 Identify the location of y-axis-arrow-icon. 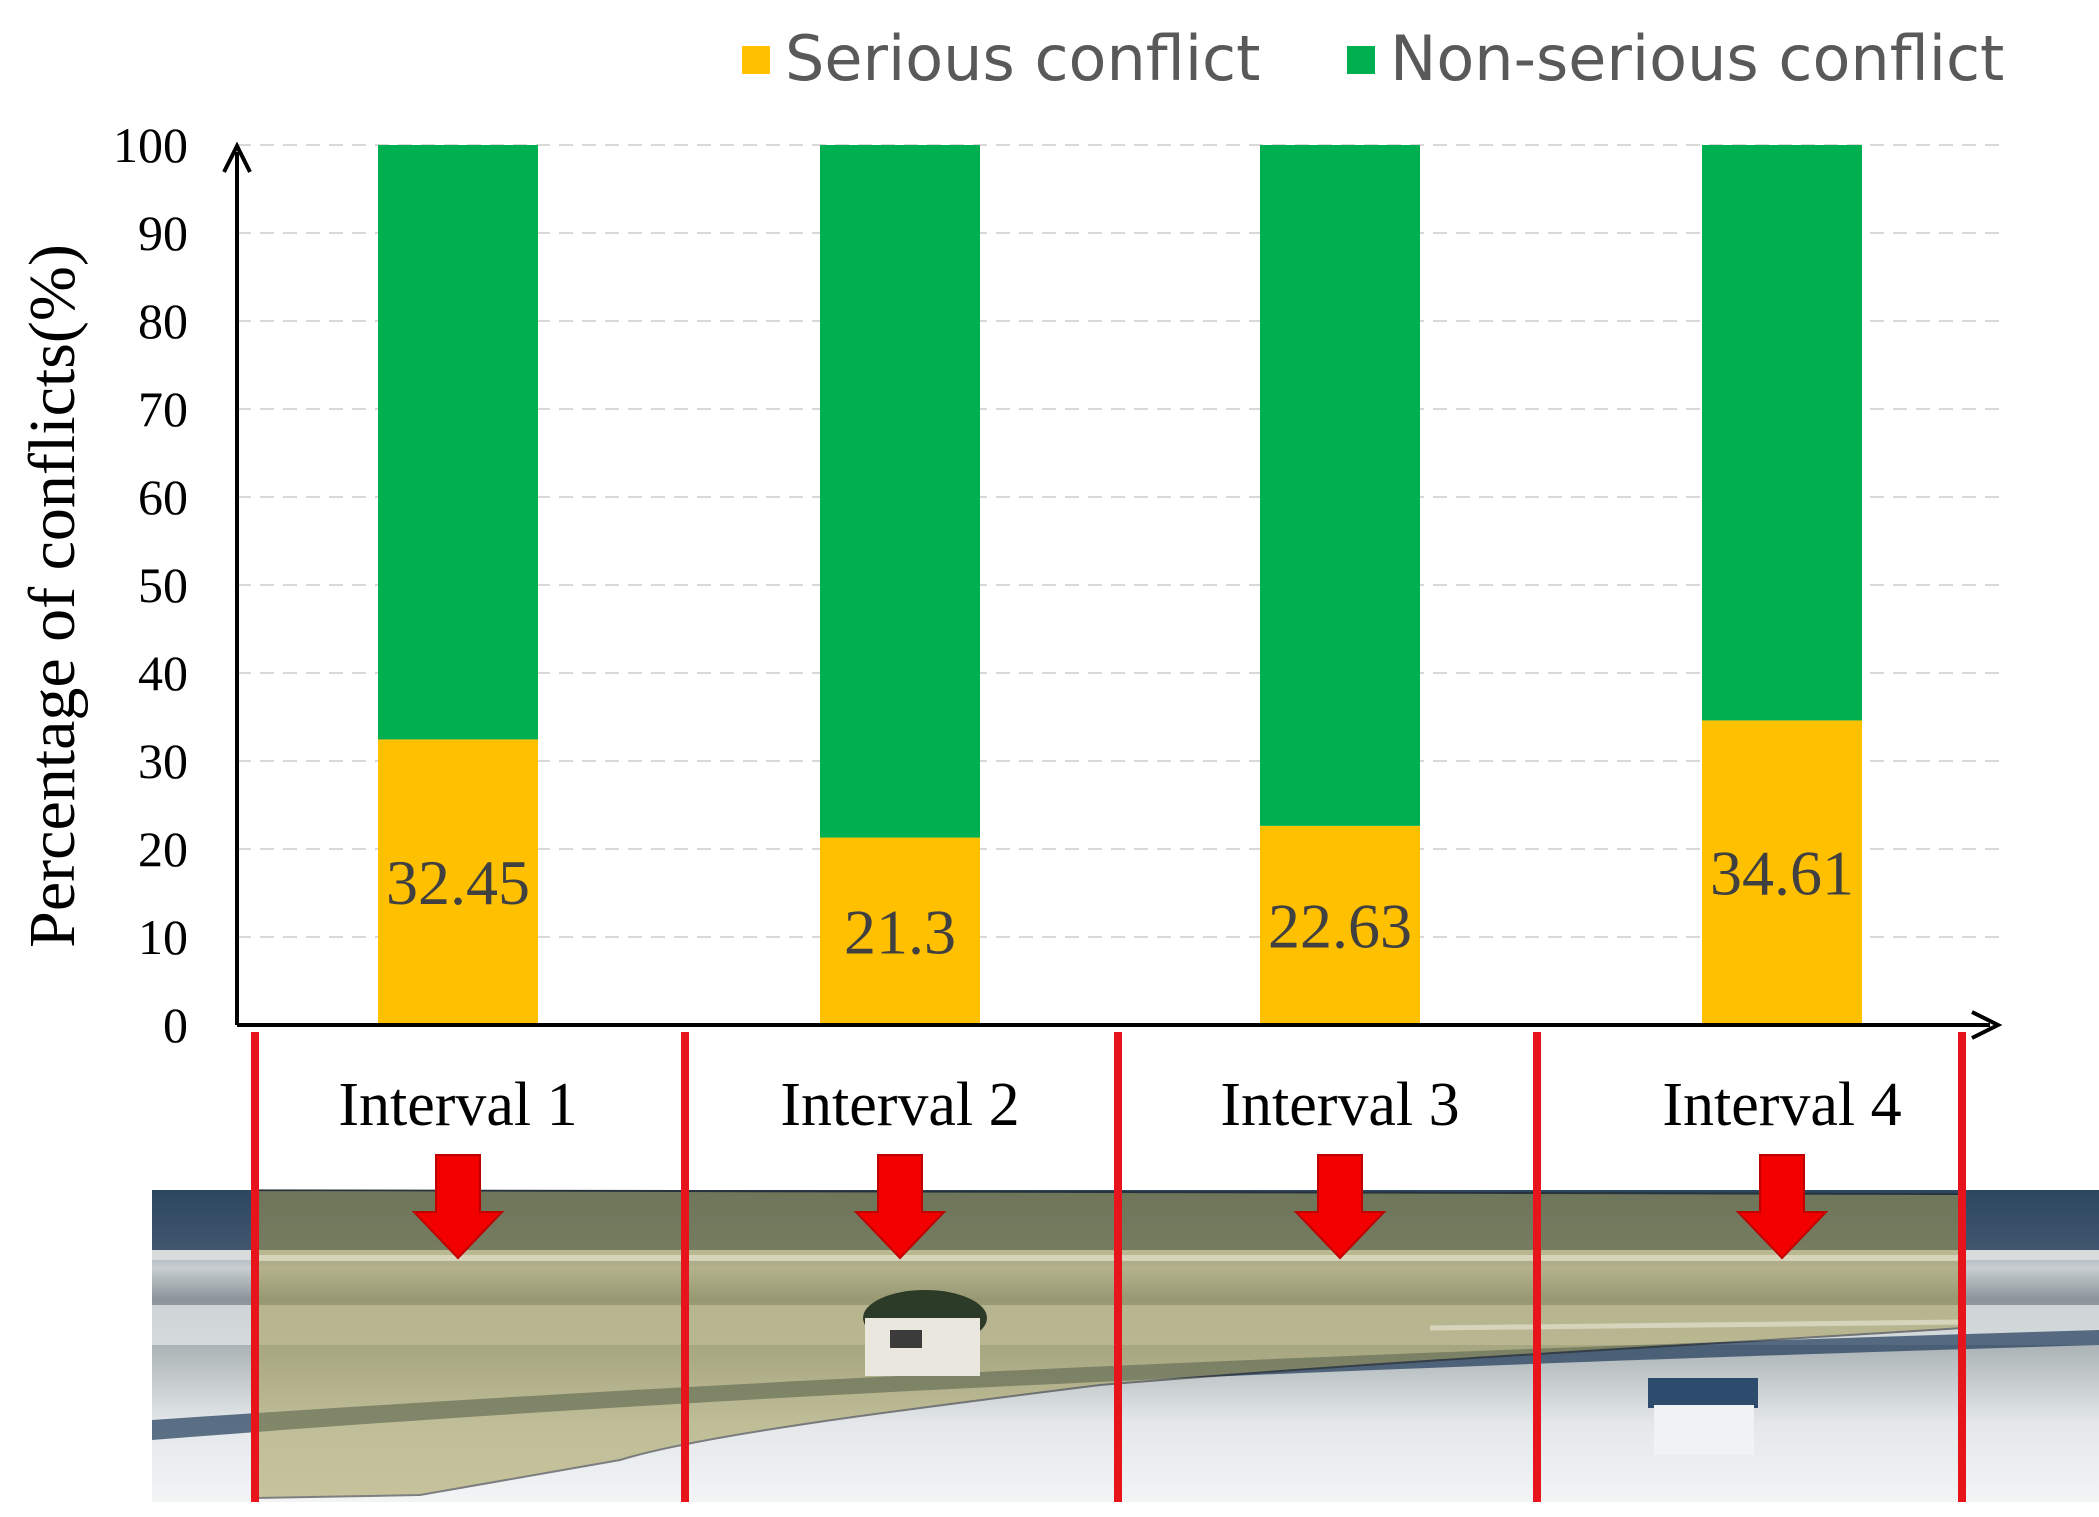
(237, 157).